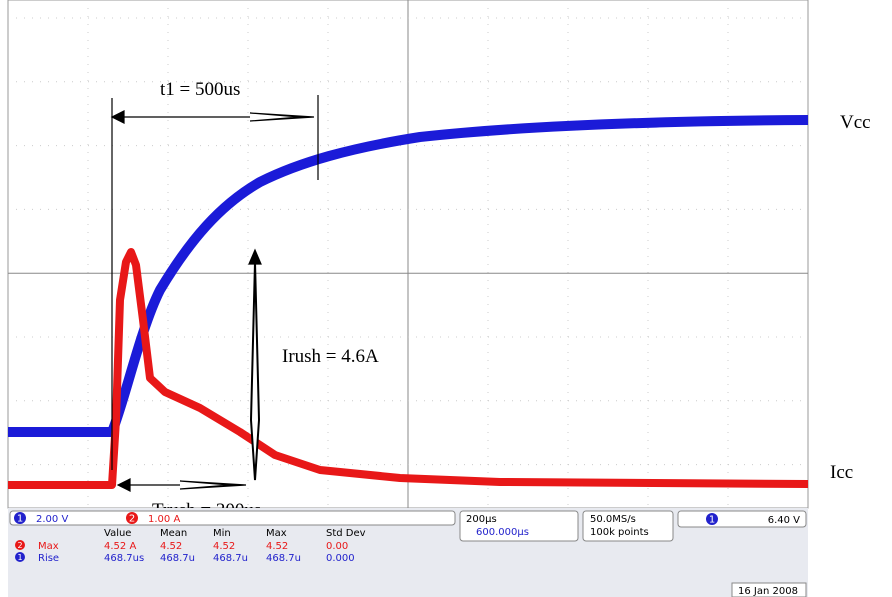  I want to click on measure-name: Max, so click(48, 546).